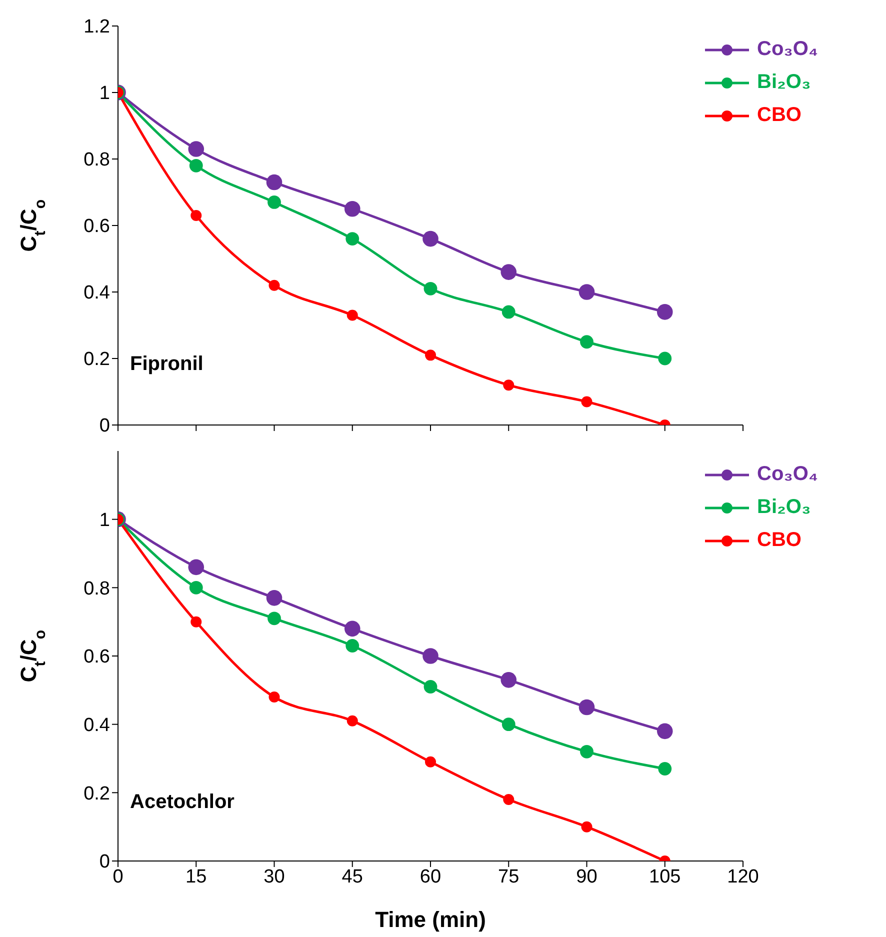  Describe the element at coordinates (97, 27) in the screenshot. I see `y-tick-label: 1.2` at that location.